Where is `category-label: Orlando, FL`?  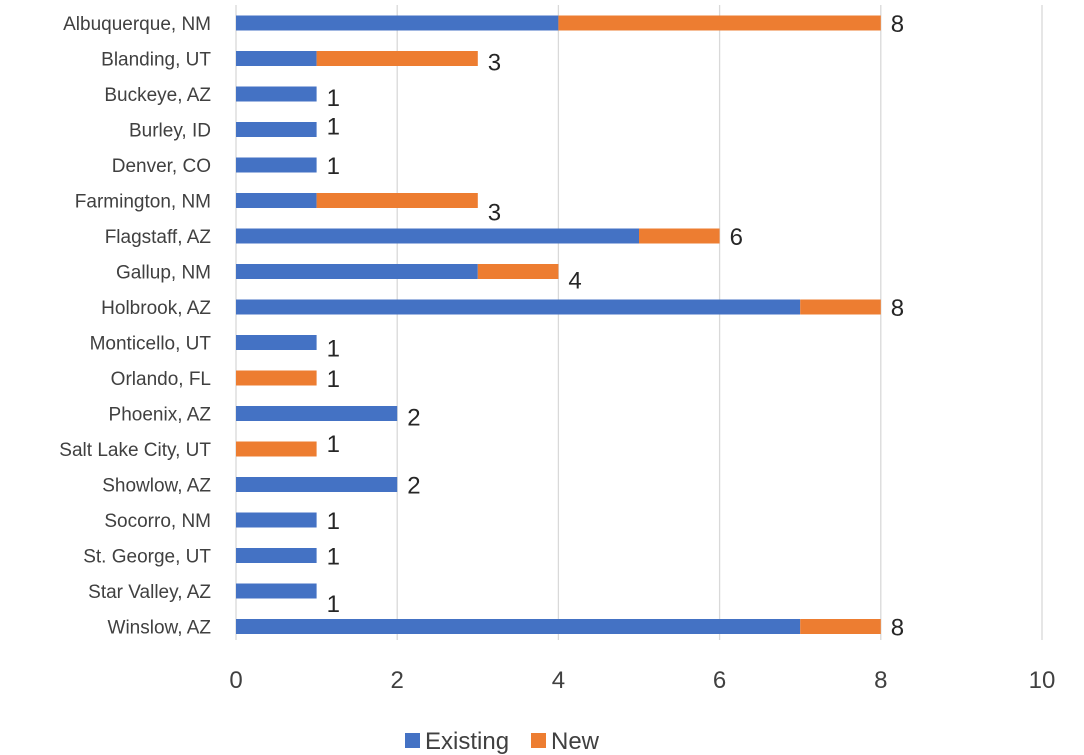 category-label: Orlando, FL is located at coordinates (161, 379).